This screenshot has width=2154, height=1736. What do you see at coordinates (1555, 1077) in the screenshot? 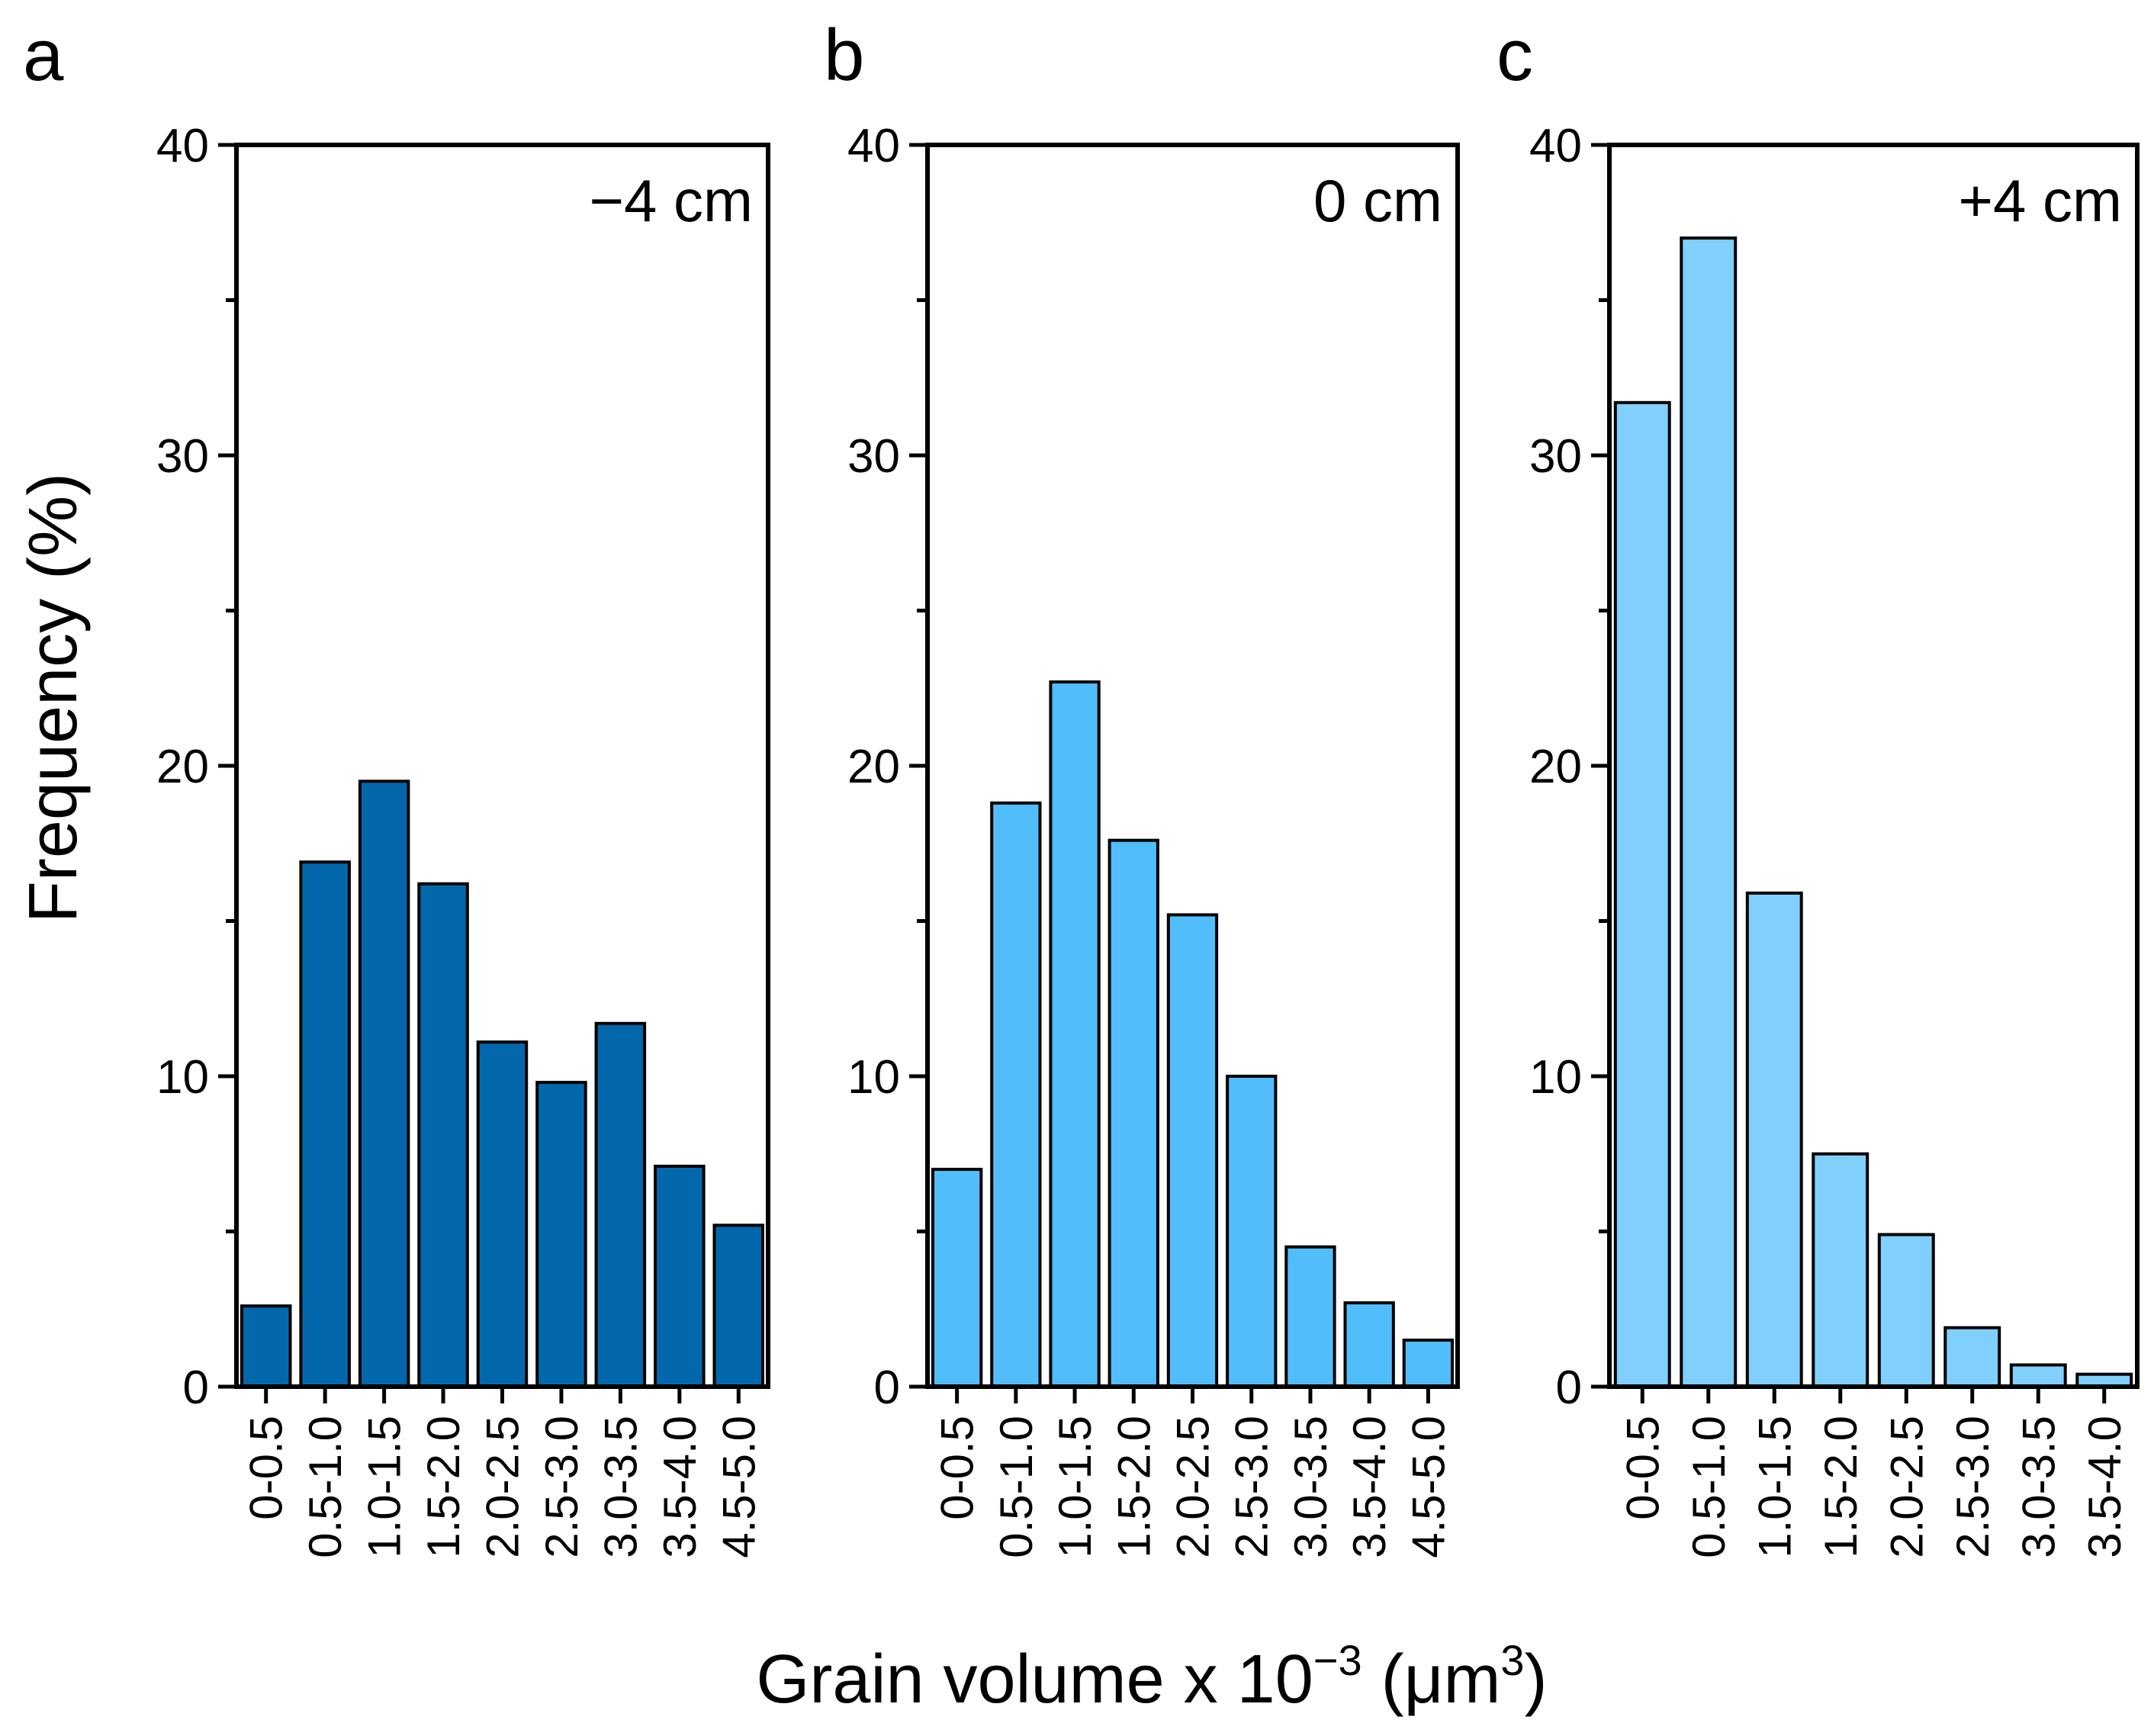
I see `ytick-label-c-10: 10` at bounding box center [1555, 1077].